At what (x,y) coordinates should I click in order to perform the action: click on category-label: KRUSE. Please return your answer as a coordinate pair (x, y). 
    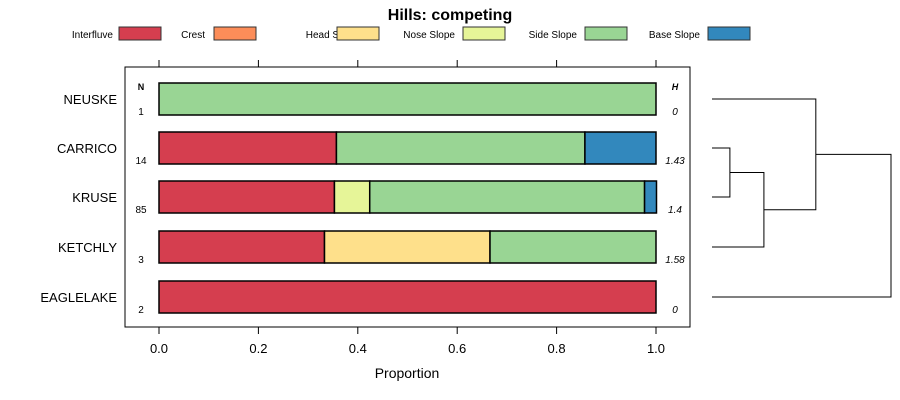
    Looking at the image, I should click on (94, 197).